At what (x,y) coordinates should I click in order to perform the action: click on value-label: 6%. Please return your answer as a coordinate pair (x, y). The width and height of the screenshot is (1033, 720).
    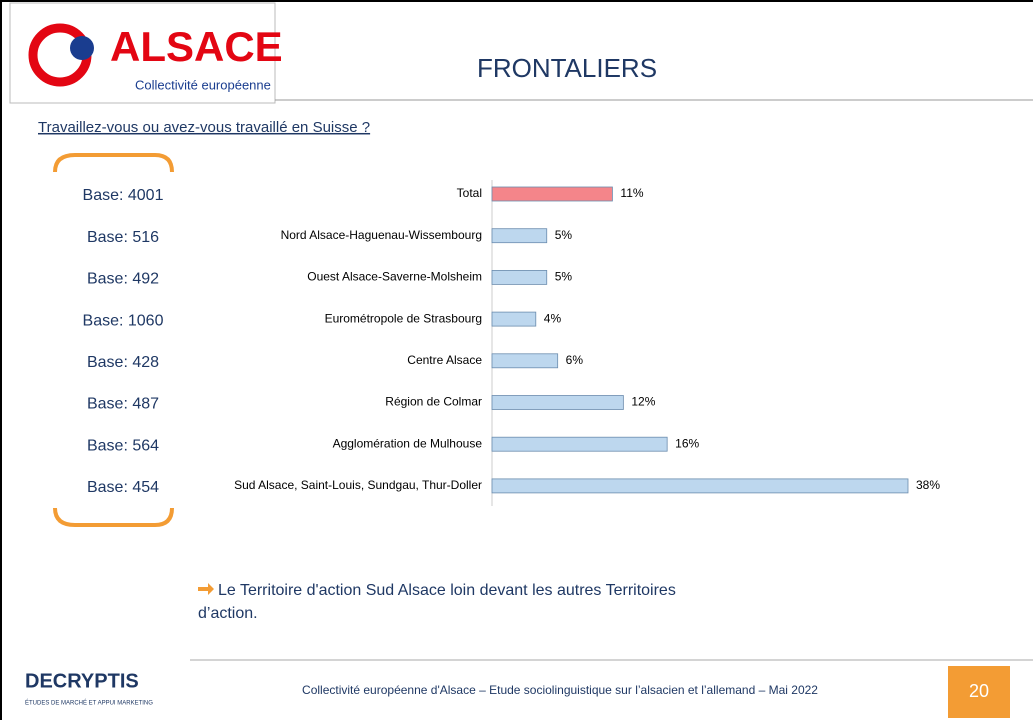
    Looking at the image, I should click on (575, 360).